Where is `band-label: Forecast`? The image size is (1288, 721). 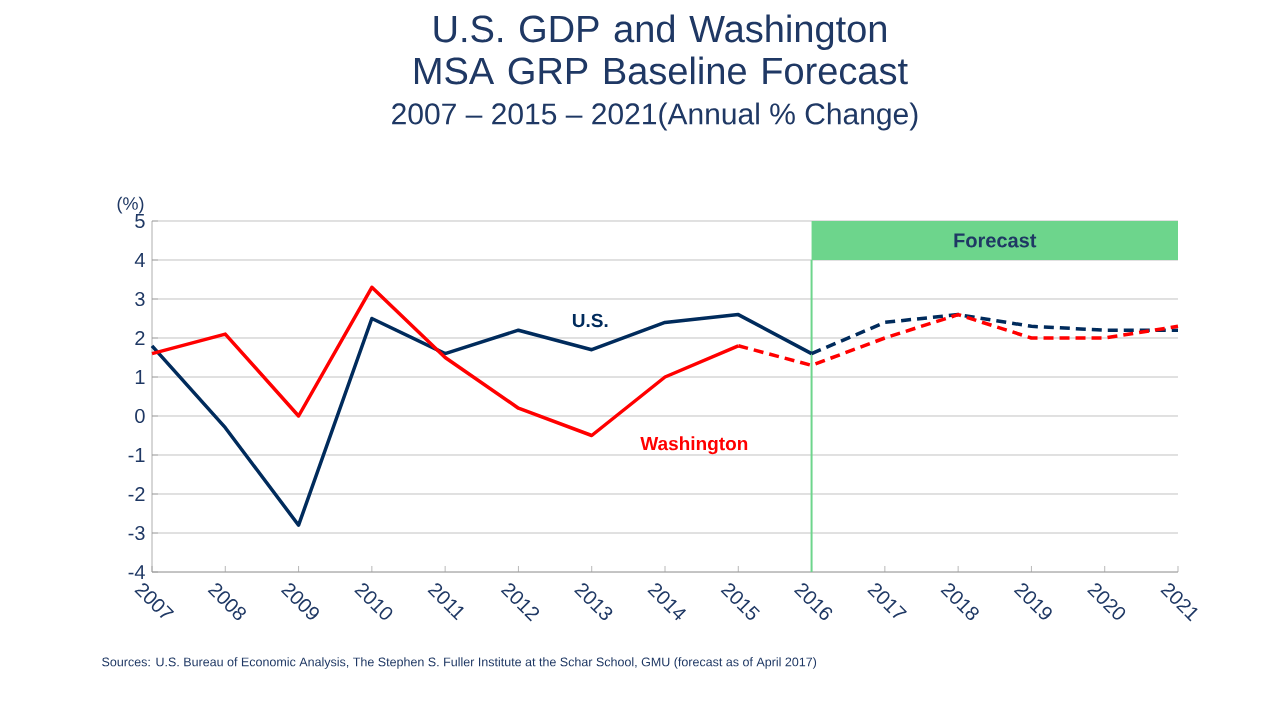 band-label: Forecast is located at coordinates (995, 240).